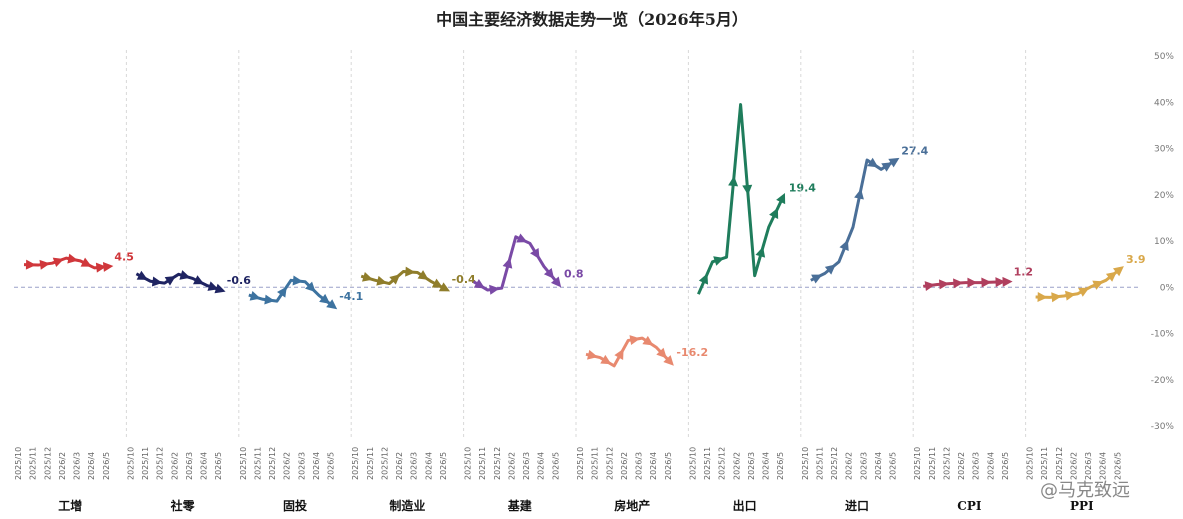  What do you see at coordinates (692, 352) in the screenshot?
I see `end-value-label: -16.2` at bounding box center [692, 352].